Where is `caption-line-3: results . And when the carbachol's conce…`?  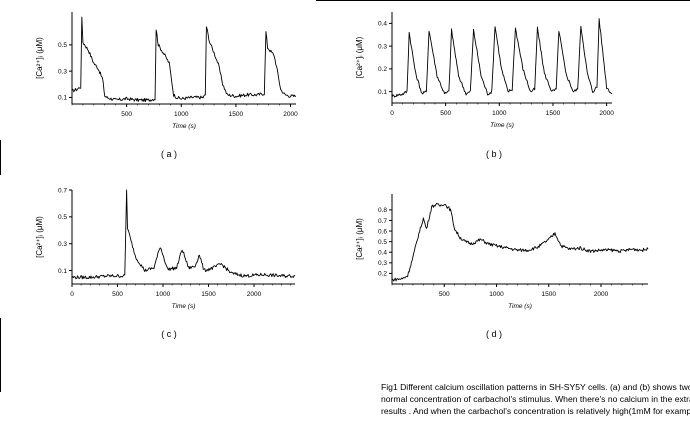
caption-line-3: results . And when the carbachol's conce… is located at coordinates (535, 411).